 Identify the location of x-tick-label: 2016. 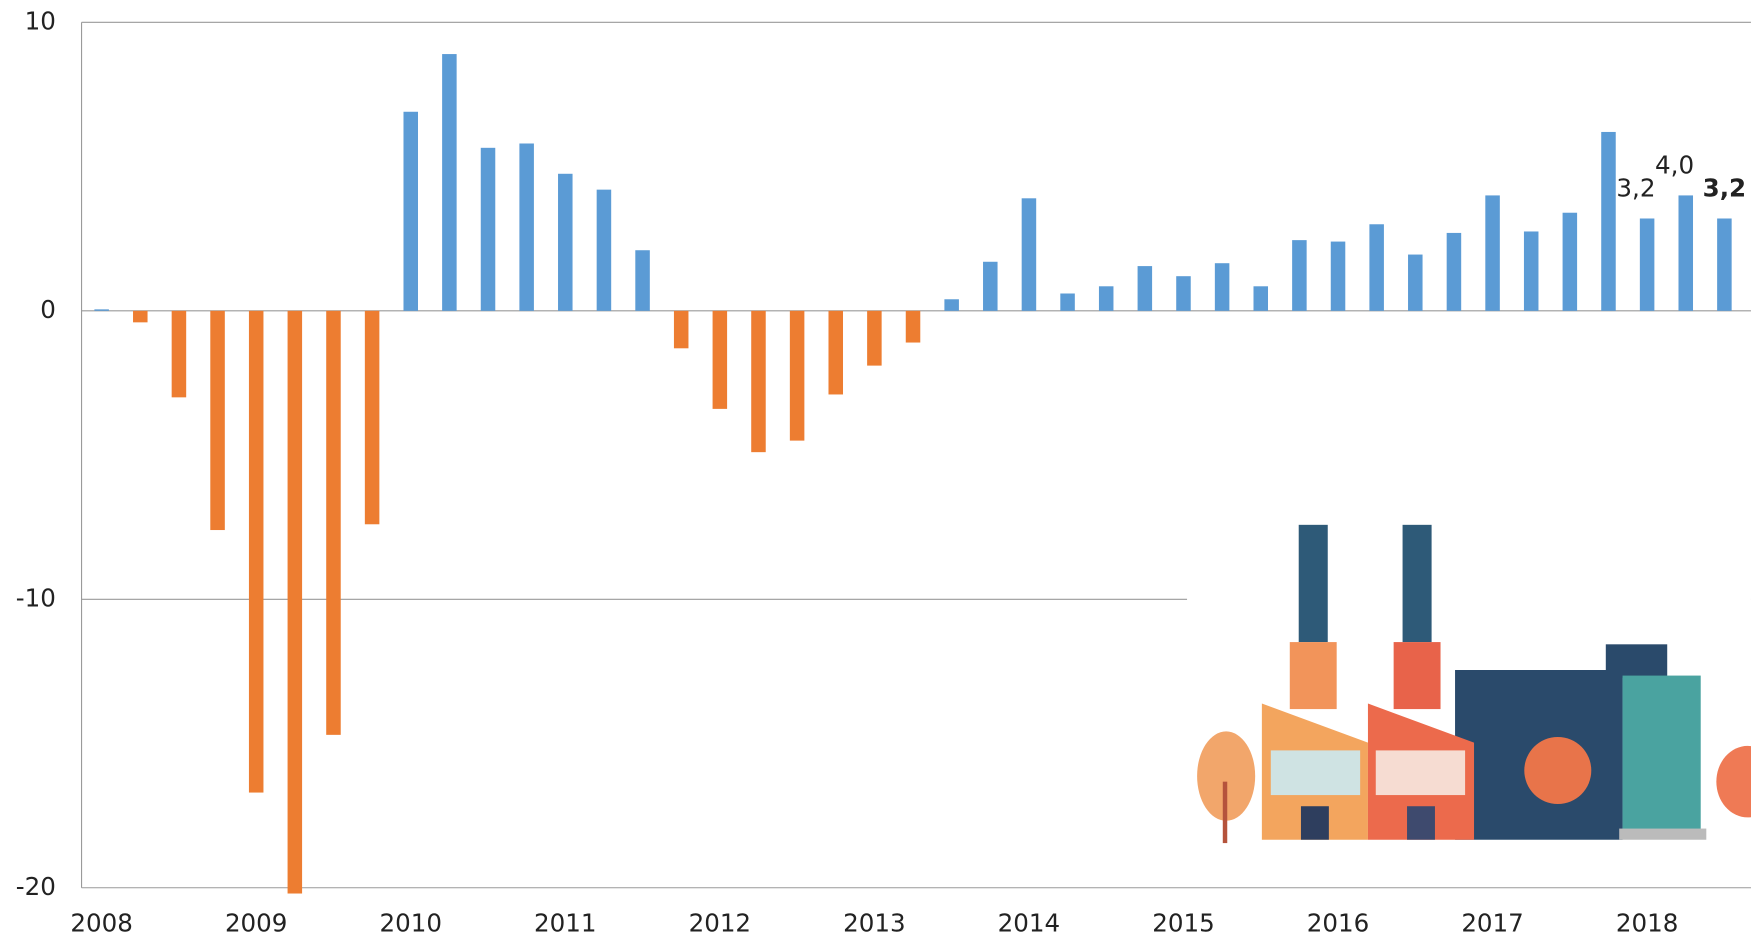
(1338, 923).